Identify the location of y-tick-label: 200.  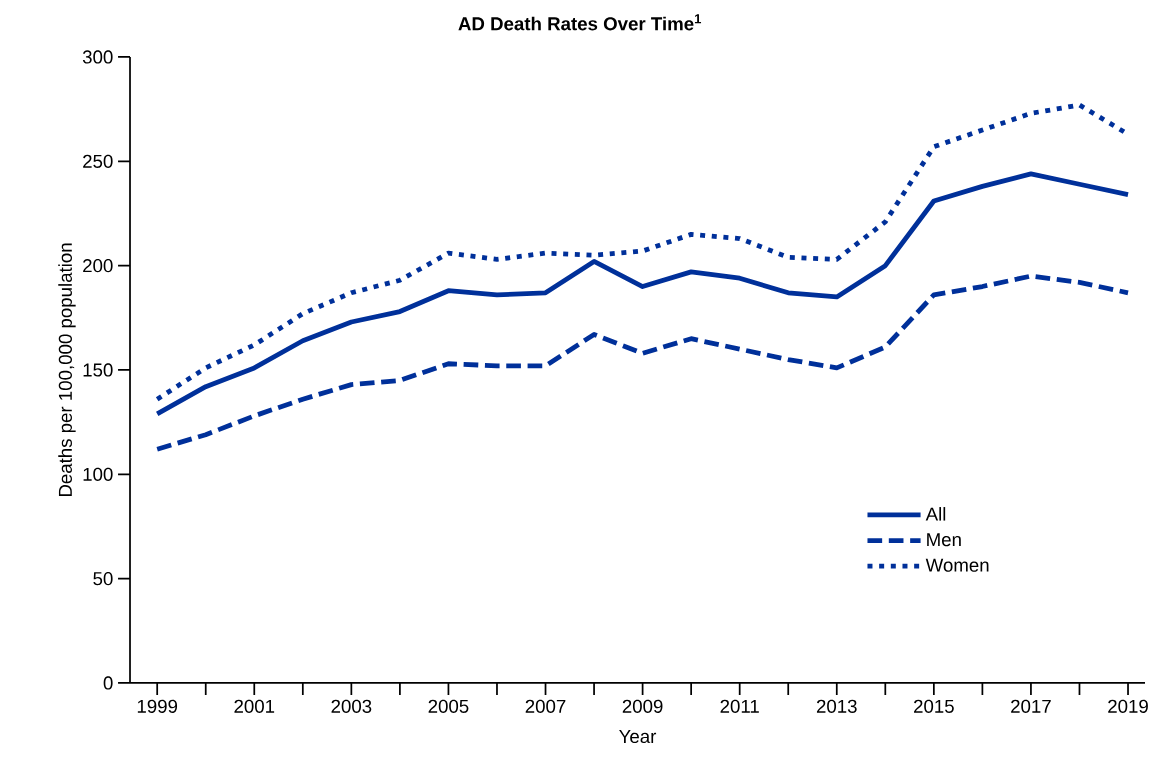
(98, 266).